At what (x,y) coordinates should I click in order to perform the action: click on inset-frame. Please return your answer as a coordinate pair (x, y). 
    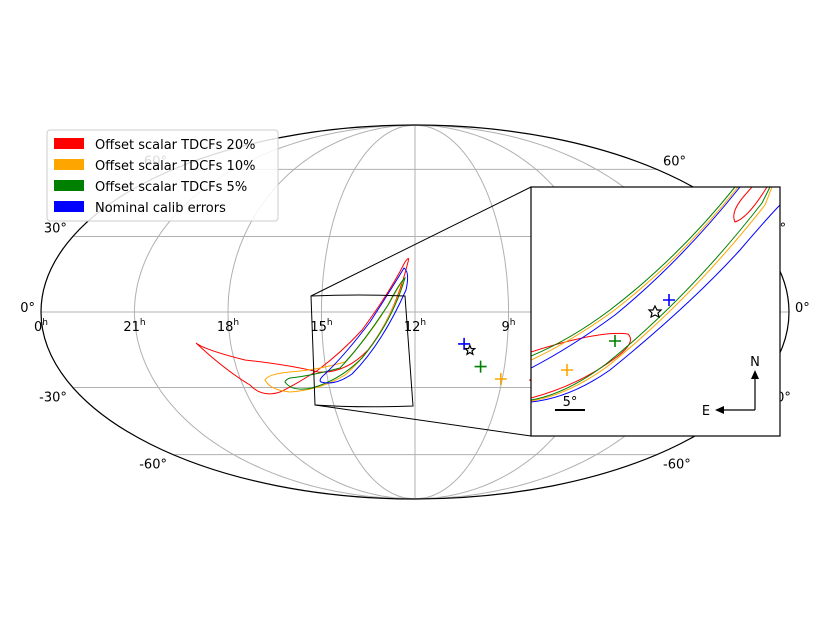
    Looking at the image, I should click on (655, 311).